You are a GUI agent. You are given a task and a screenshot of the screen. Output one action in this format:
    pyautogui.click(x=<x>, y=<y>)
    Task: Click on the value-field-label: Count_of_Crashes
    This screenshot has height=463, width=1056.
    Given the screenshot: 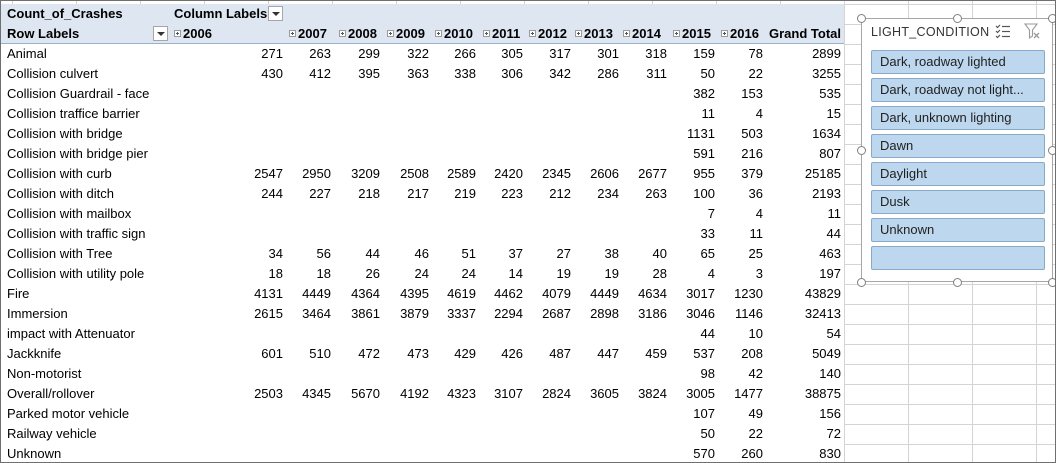 What is the action you would take?
    pyautogui.click(x=65, y=13)
    